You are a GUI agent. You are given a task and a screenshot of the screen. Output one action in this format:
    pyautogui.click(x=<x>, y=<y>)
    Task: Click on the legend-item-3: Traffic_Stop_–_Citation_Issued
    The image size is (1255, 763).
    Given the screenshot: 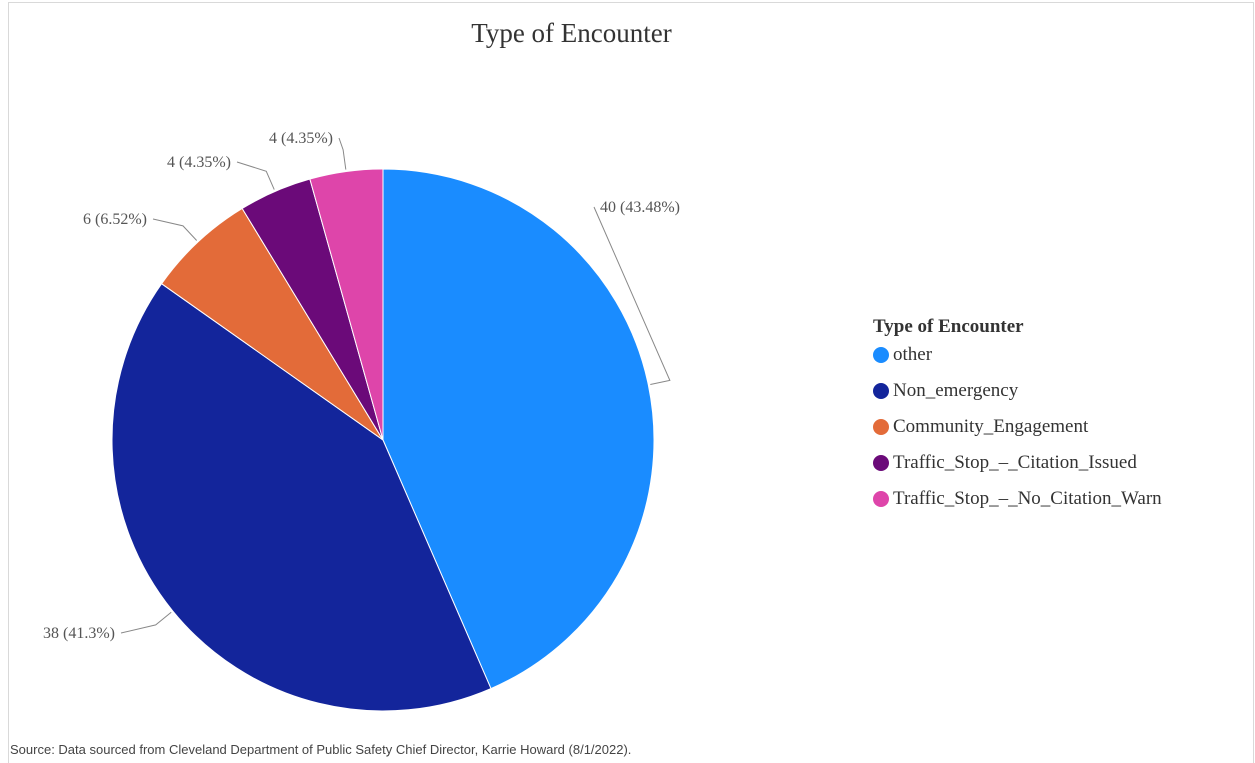 What is the action you would take?
    pyautogui.click(x=1017, y=470)
    